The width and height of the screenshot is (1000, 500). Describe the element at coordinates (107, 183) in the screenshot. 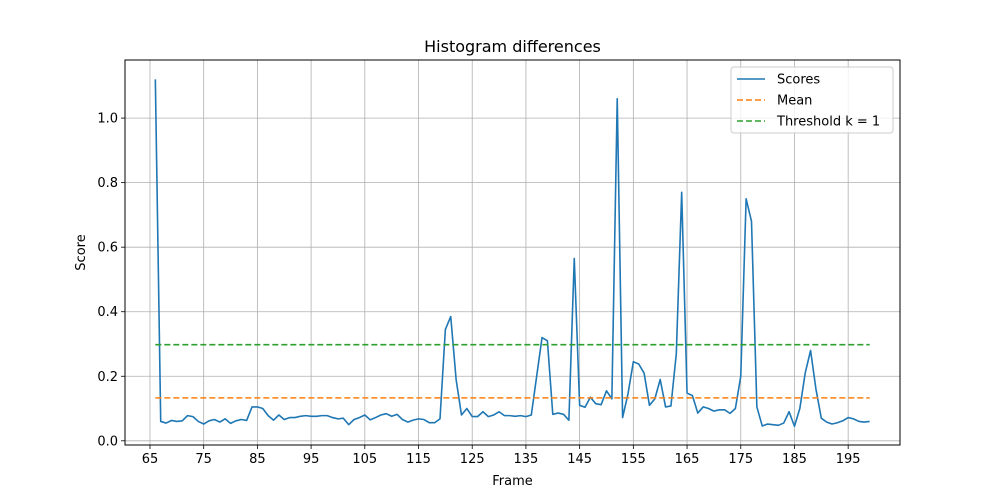

I see `y-tick-label: 0.8` at that location.